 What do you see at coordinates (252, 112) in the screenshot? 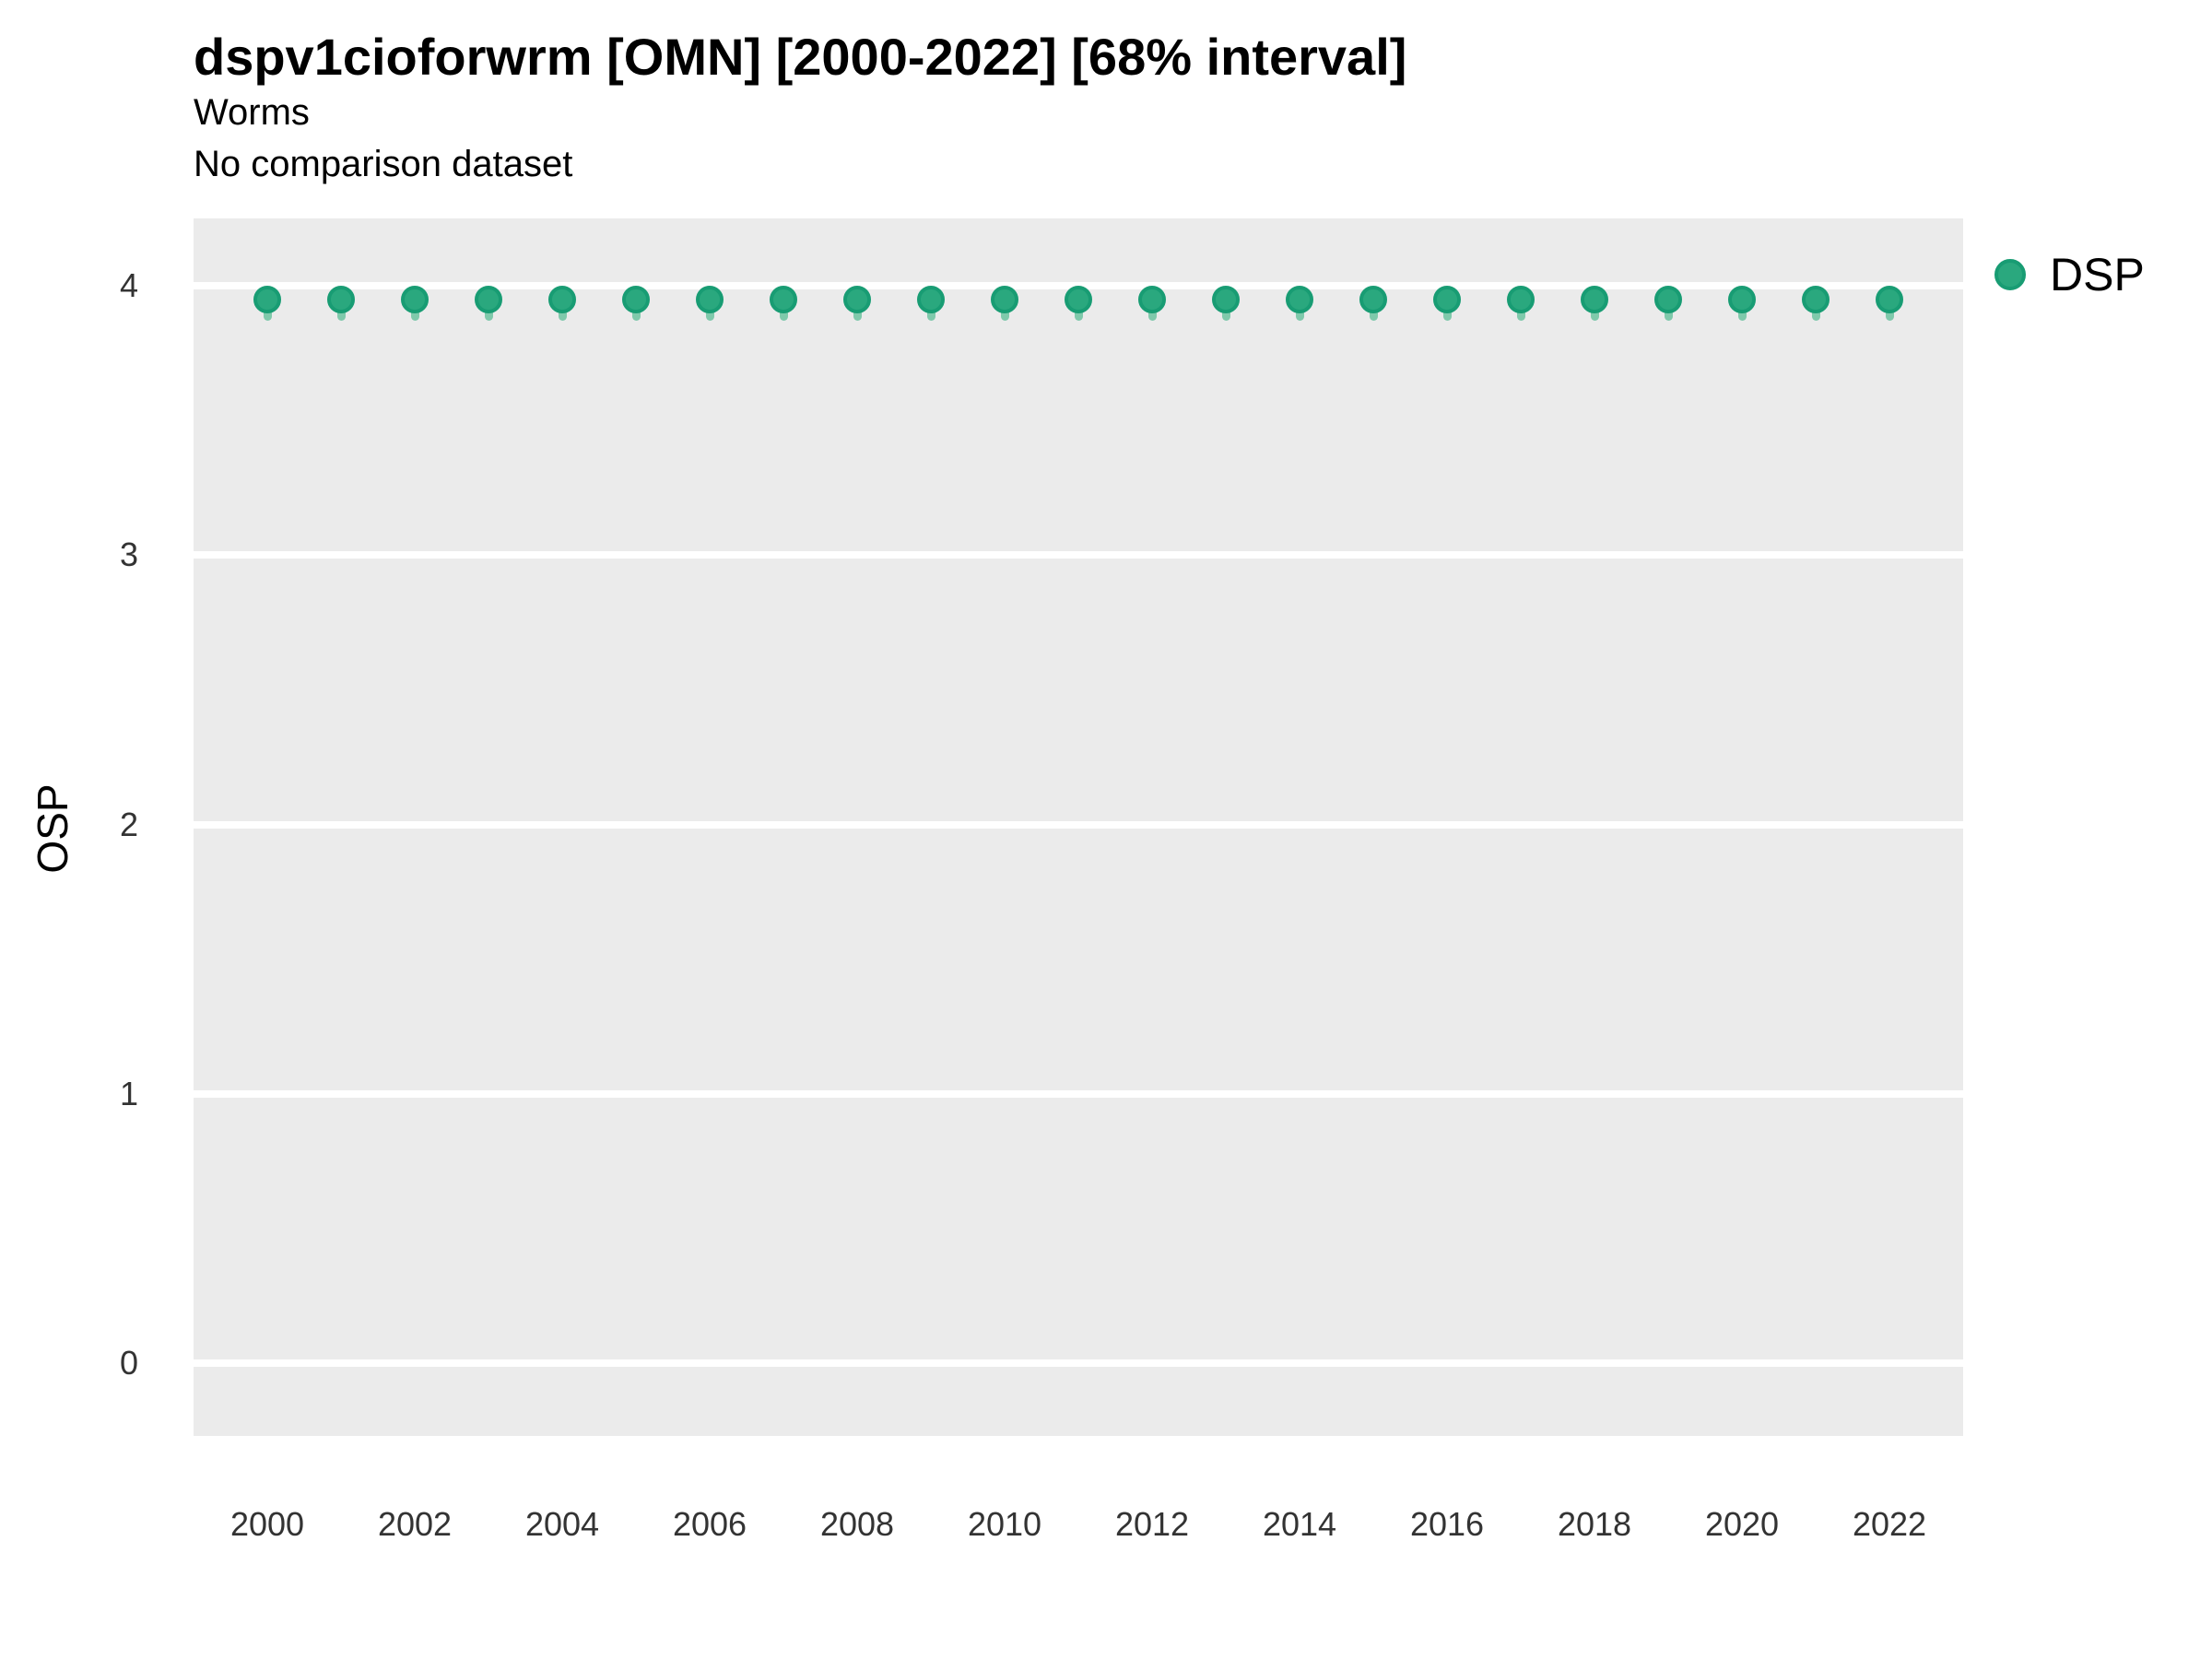
I see `chart-subtitle: Worms` at bounding box center [252, 112].